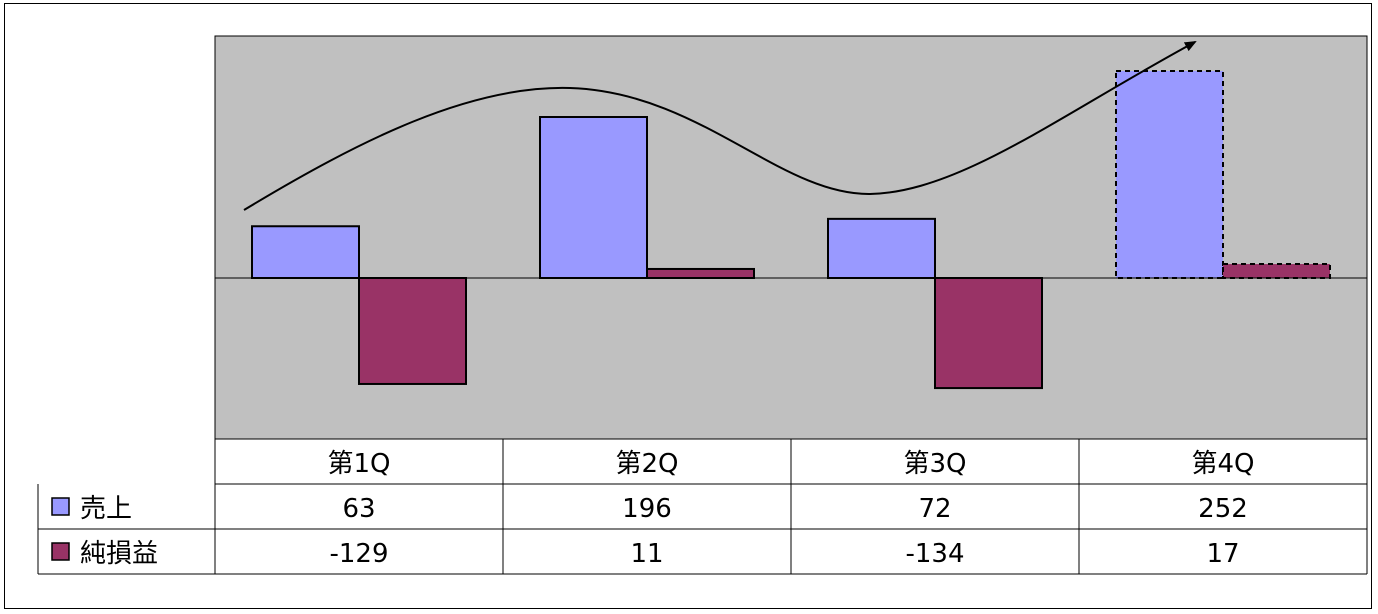 This screenshot has height=614, width=1378. What do you see at coordinates (934, 464) in the screenshot?
I see `category-label-3: 第3Q` at bounding box center [934, 464].